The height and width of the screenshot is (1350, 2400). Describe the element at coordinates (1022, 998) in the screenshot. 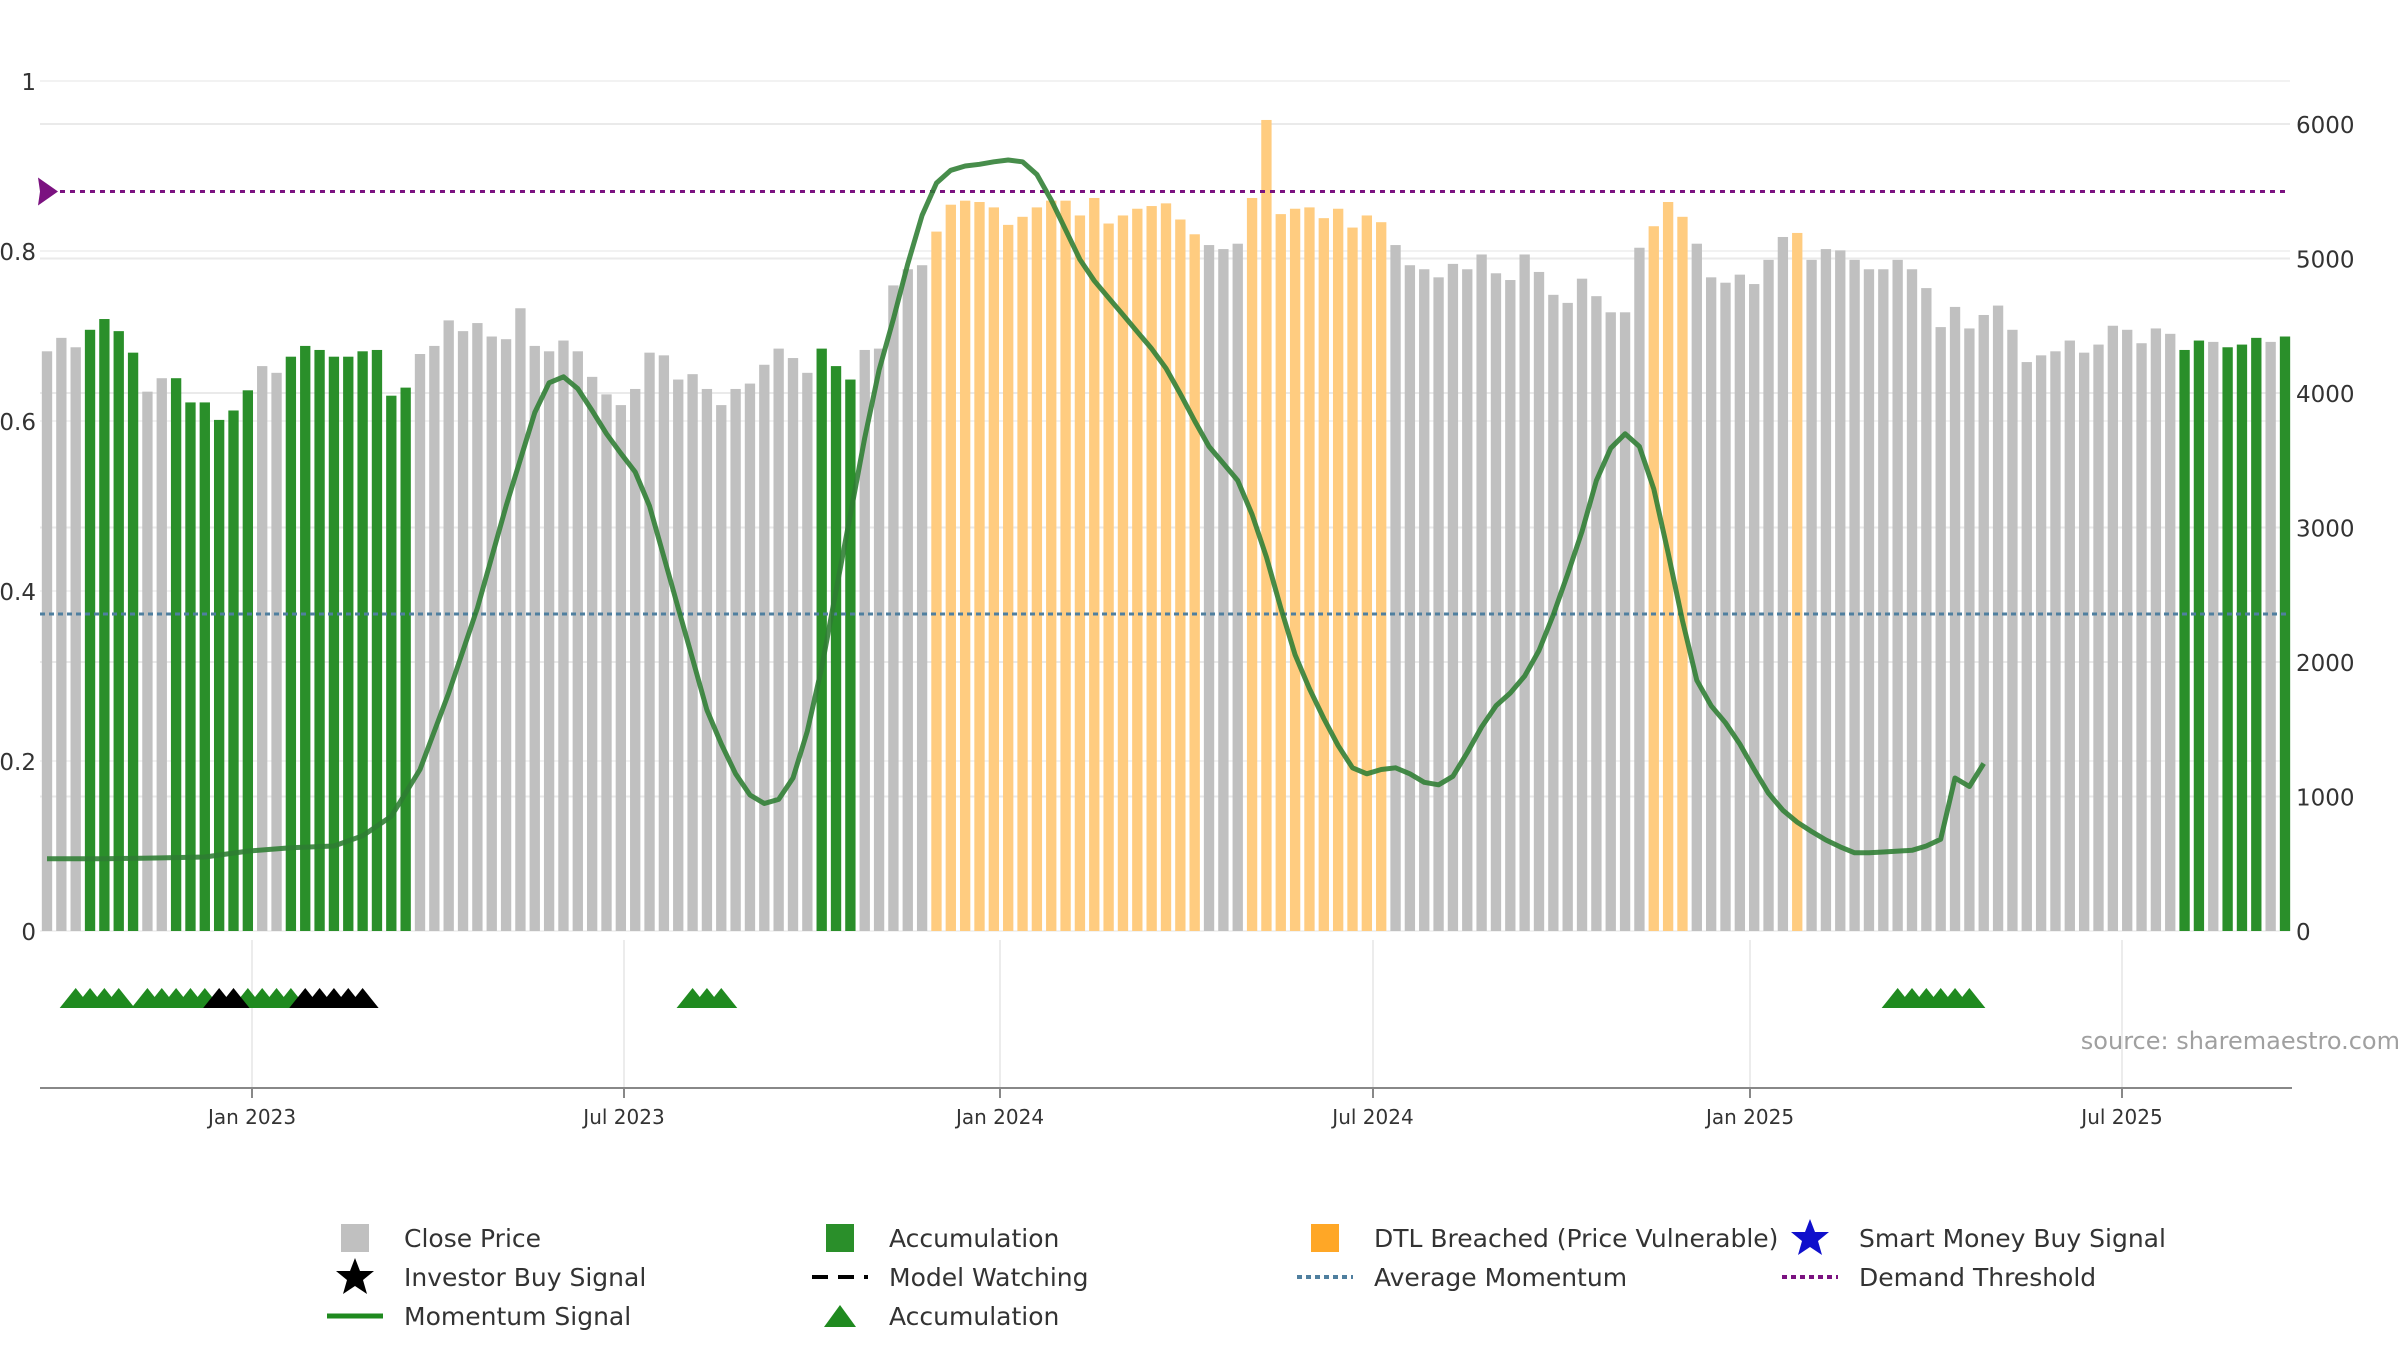

I see `signal-row` at that location.